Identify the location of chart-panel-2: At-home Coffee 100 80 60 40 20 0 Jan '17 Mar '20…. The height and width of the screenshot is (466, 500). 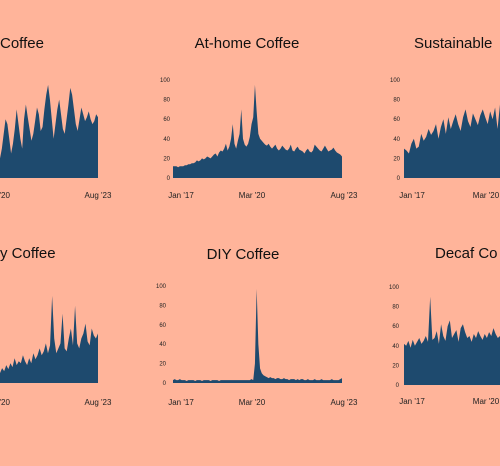
(259, 117).